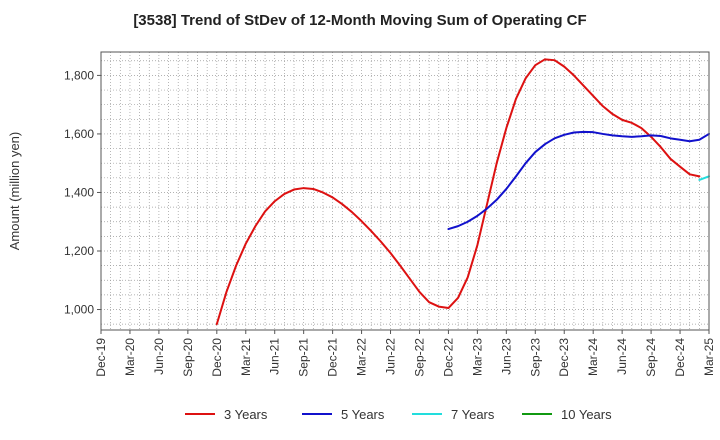 Image resolution: width=720 pixels, height=440 pixels. What do you see at coordinates (14, 191) in the screenshot?
I see `y-axis-title: Amount (million yen)` at bounding box center [14, 191].